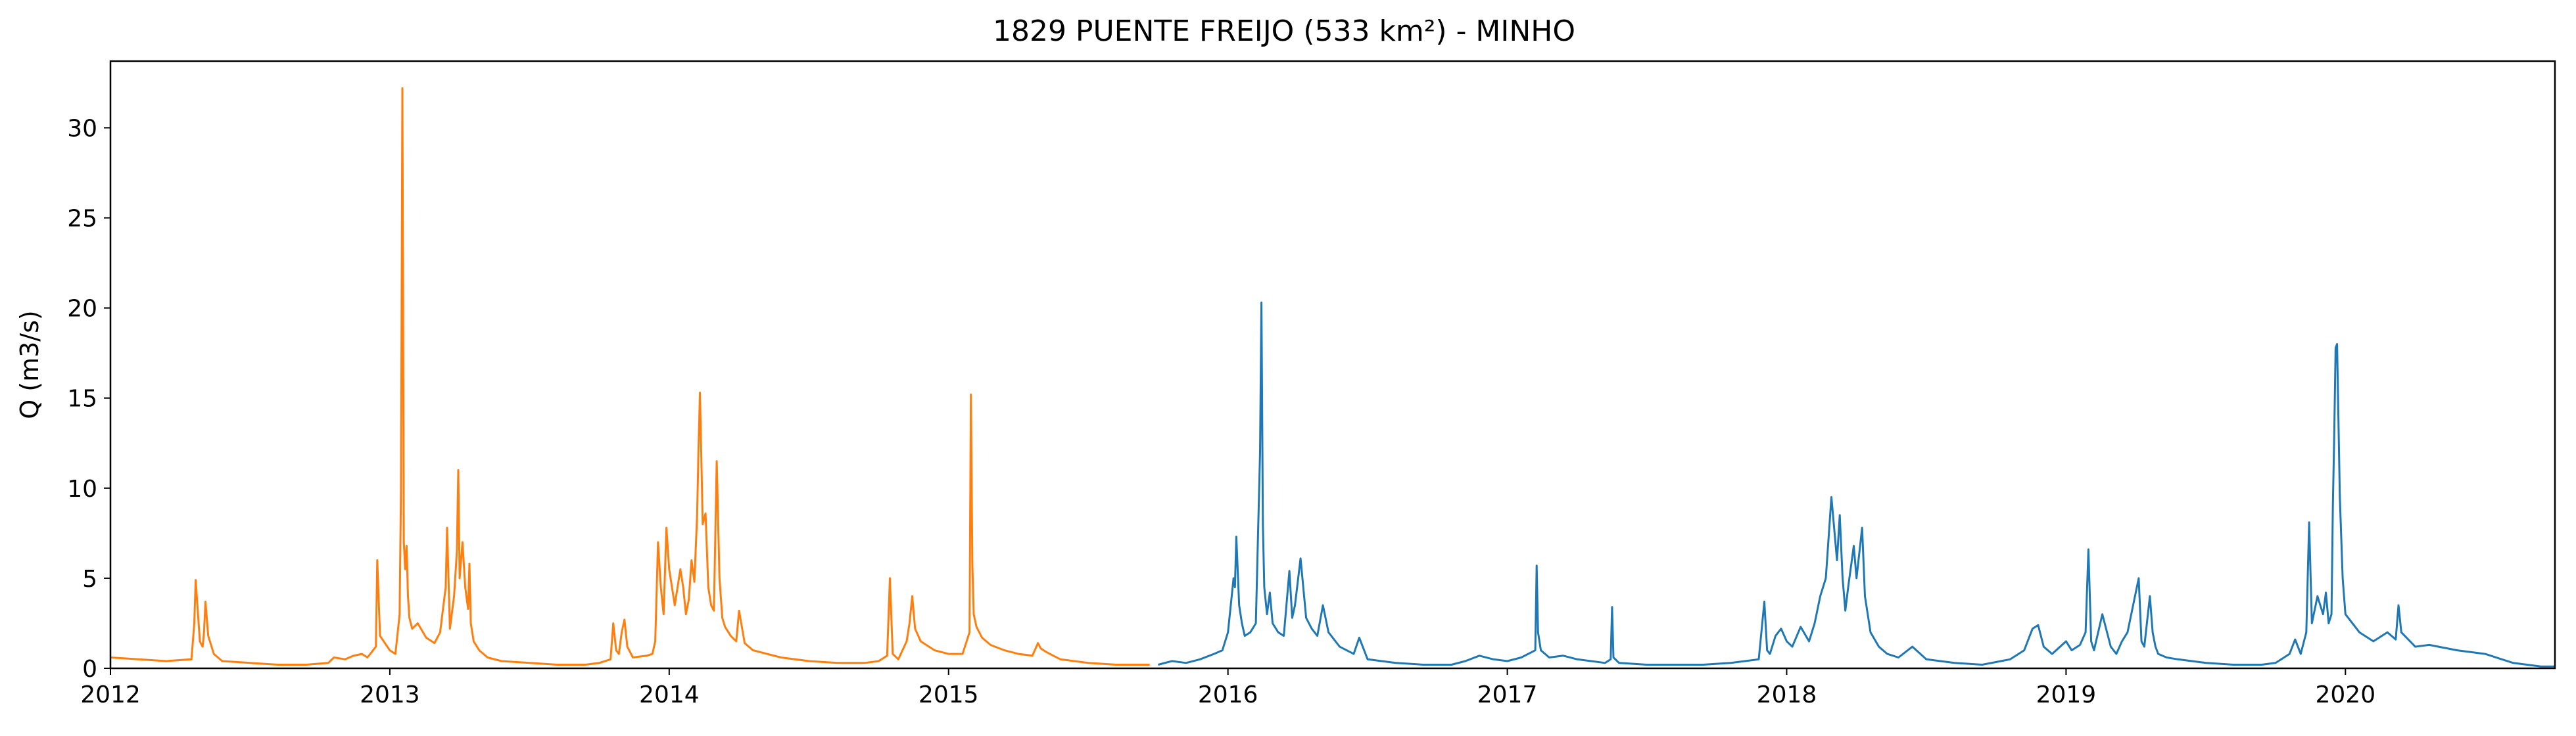  I want to click on x-tick-label: 2016, so click(1228, 694).